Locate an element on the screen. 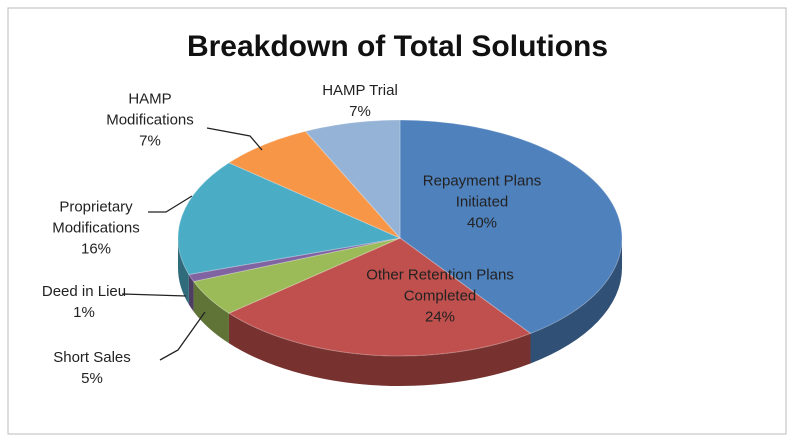 The image size is (795, 443). value-label: 5% is located at coordinates (92, 378).